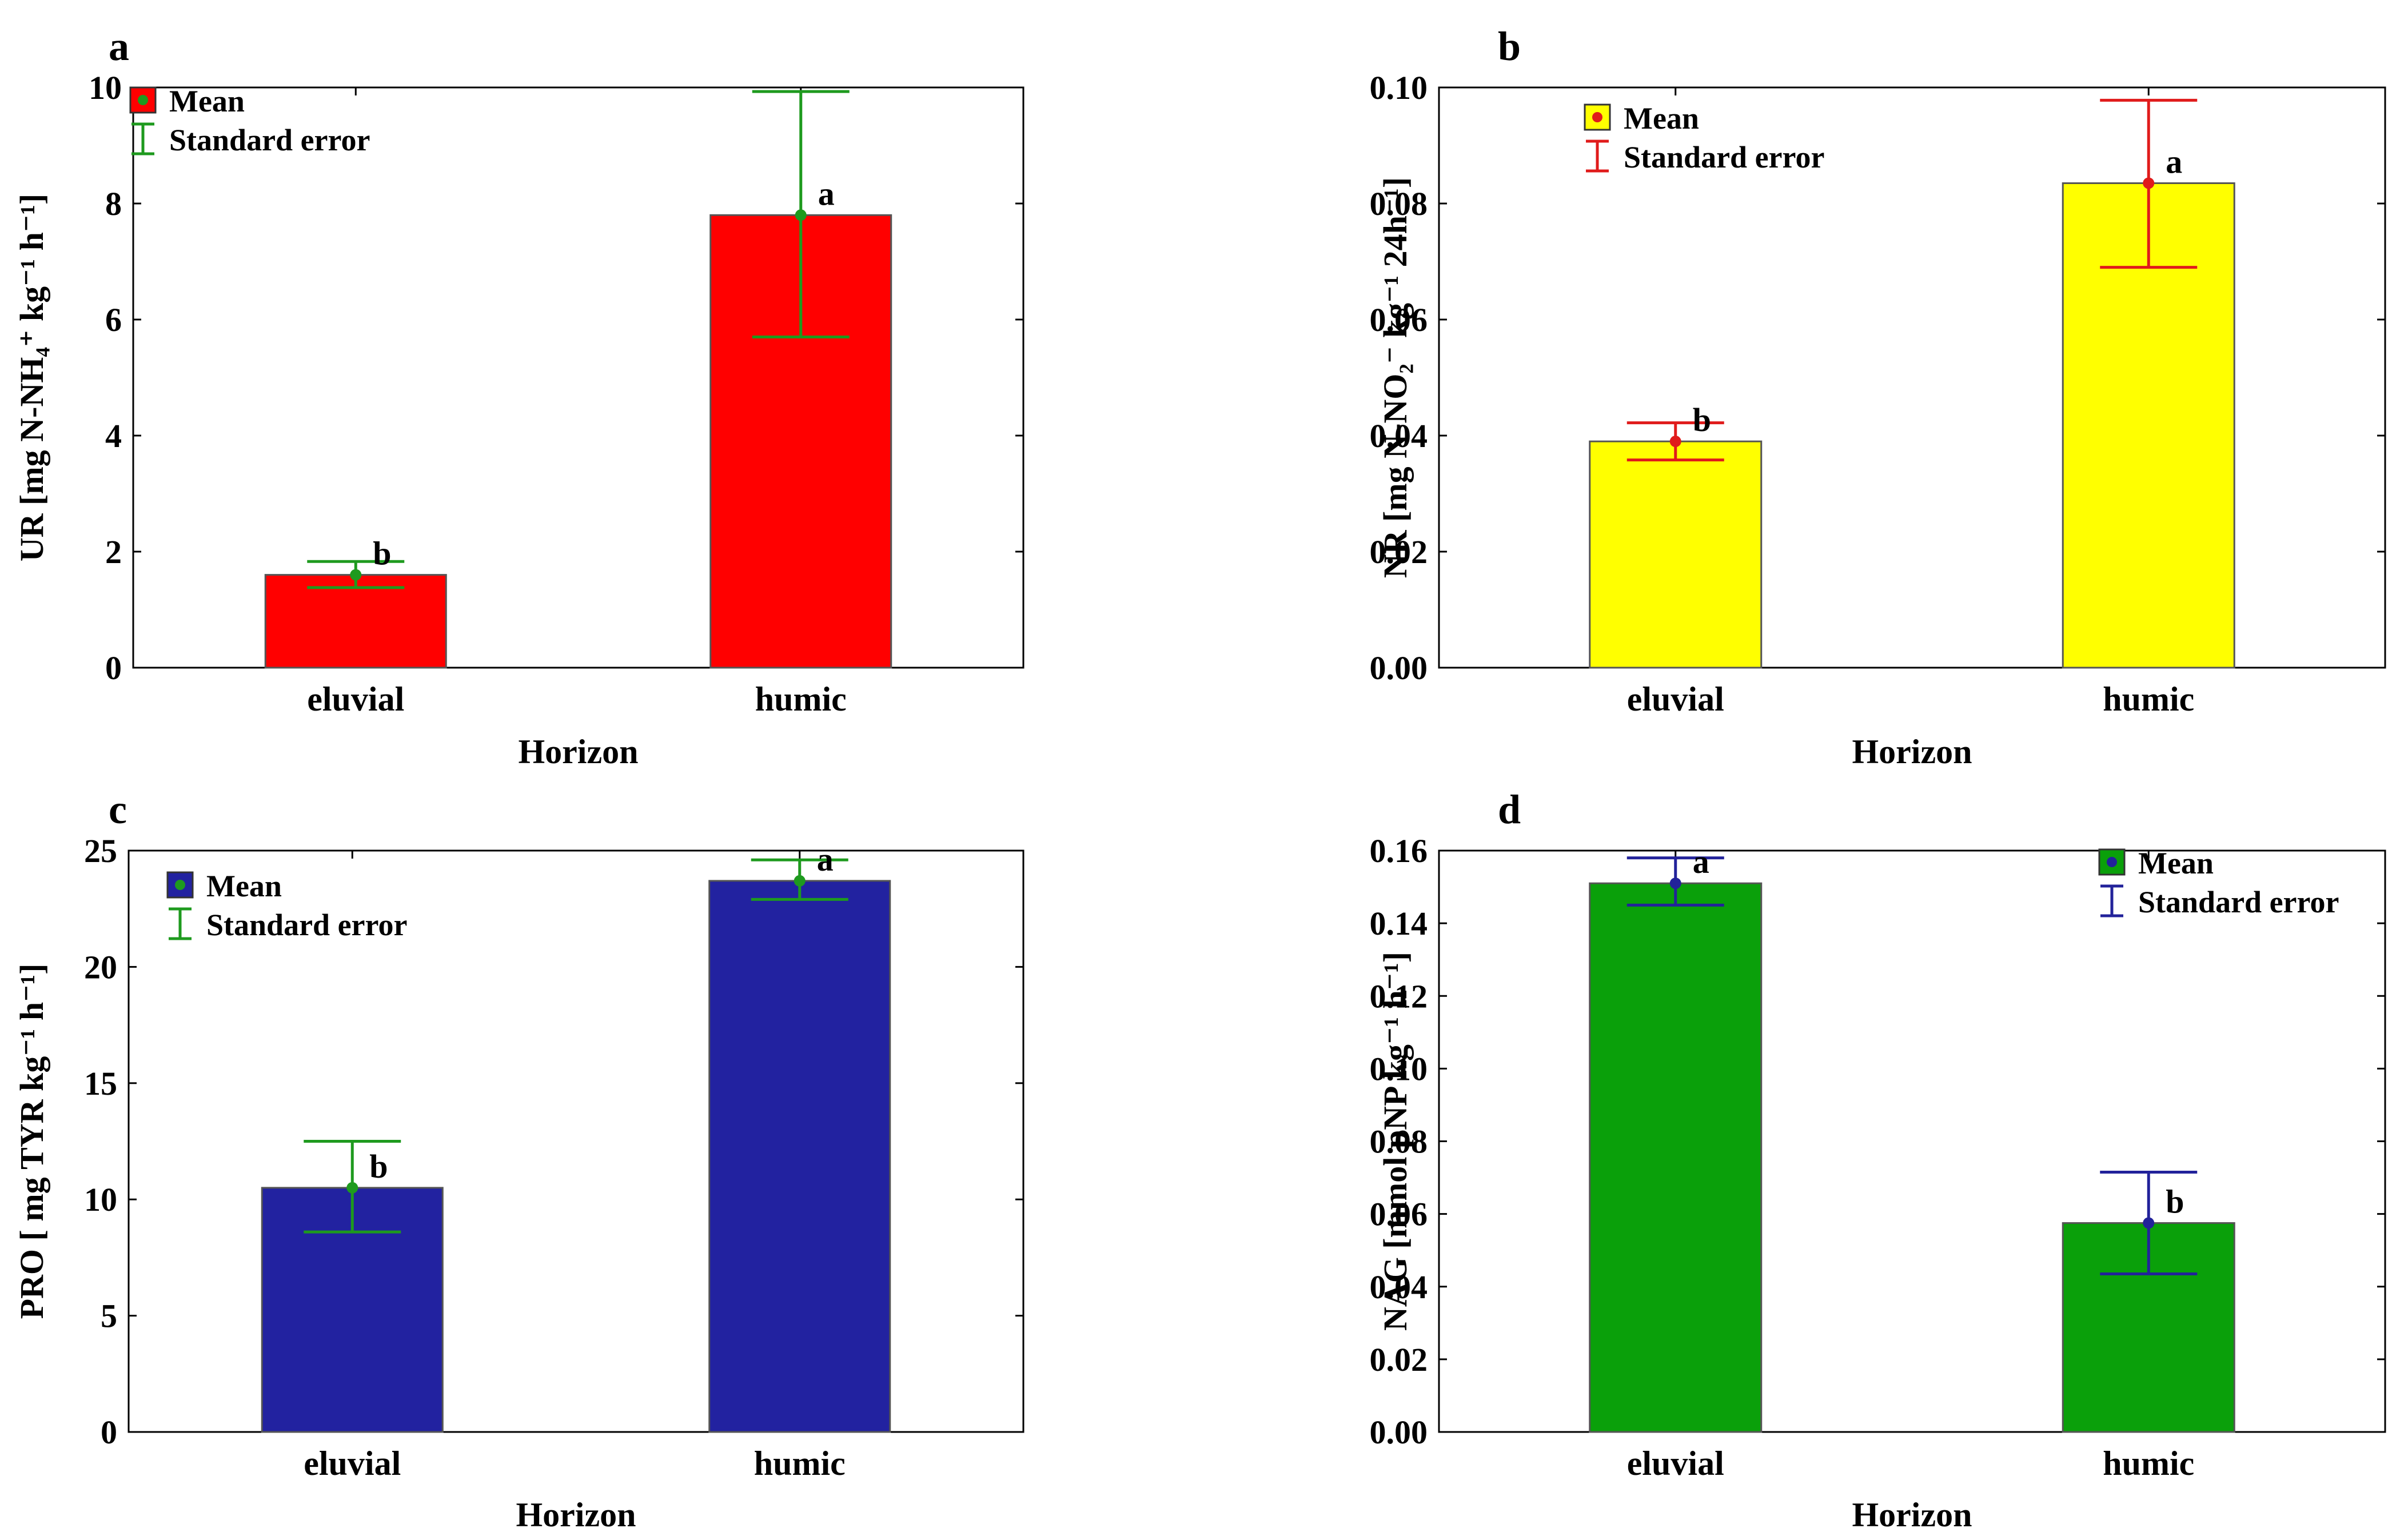  Describe the element at coordinates (109, 1316) in the screenshot. I see `y-tick-label: 5` at that location.